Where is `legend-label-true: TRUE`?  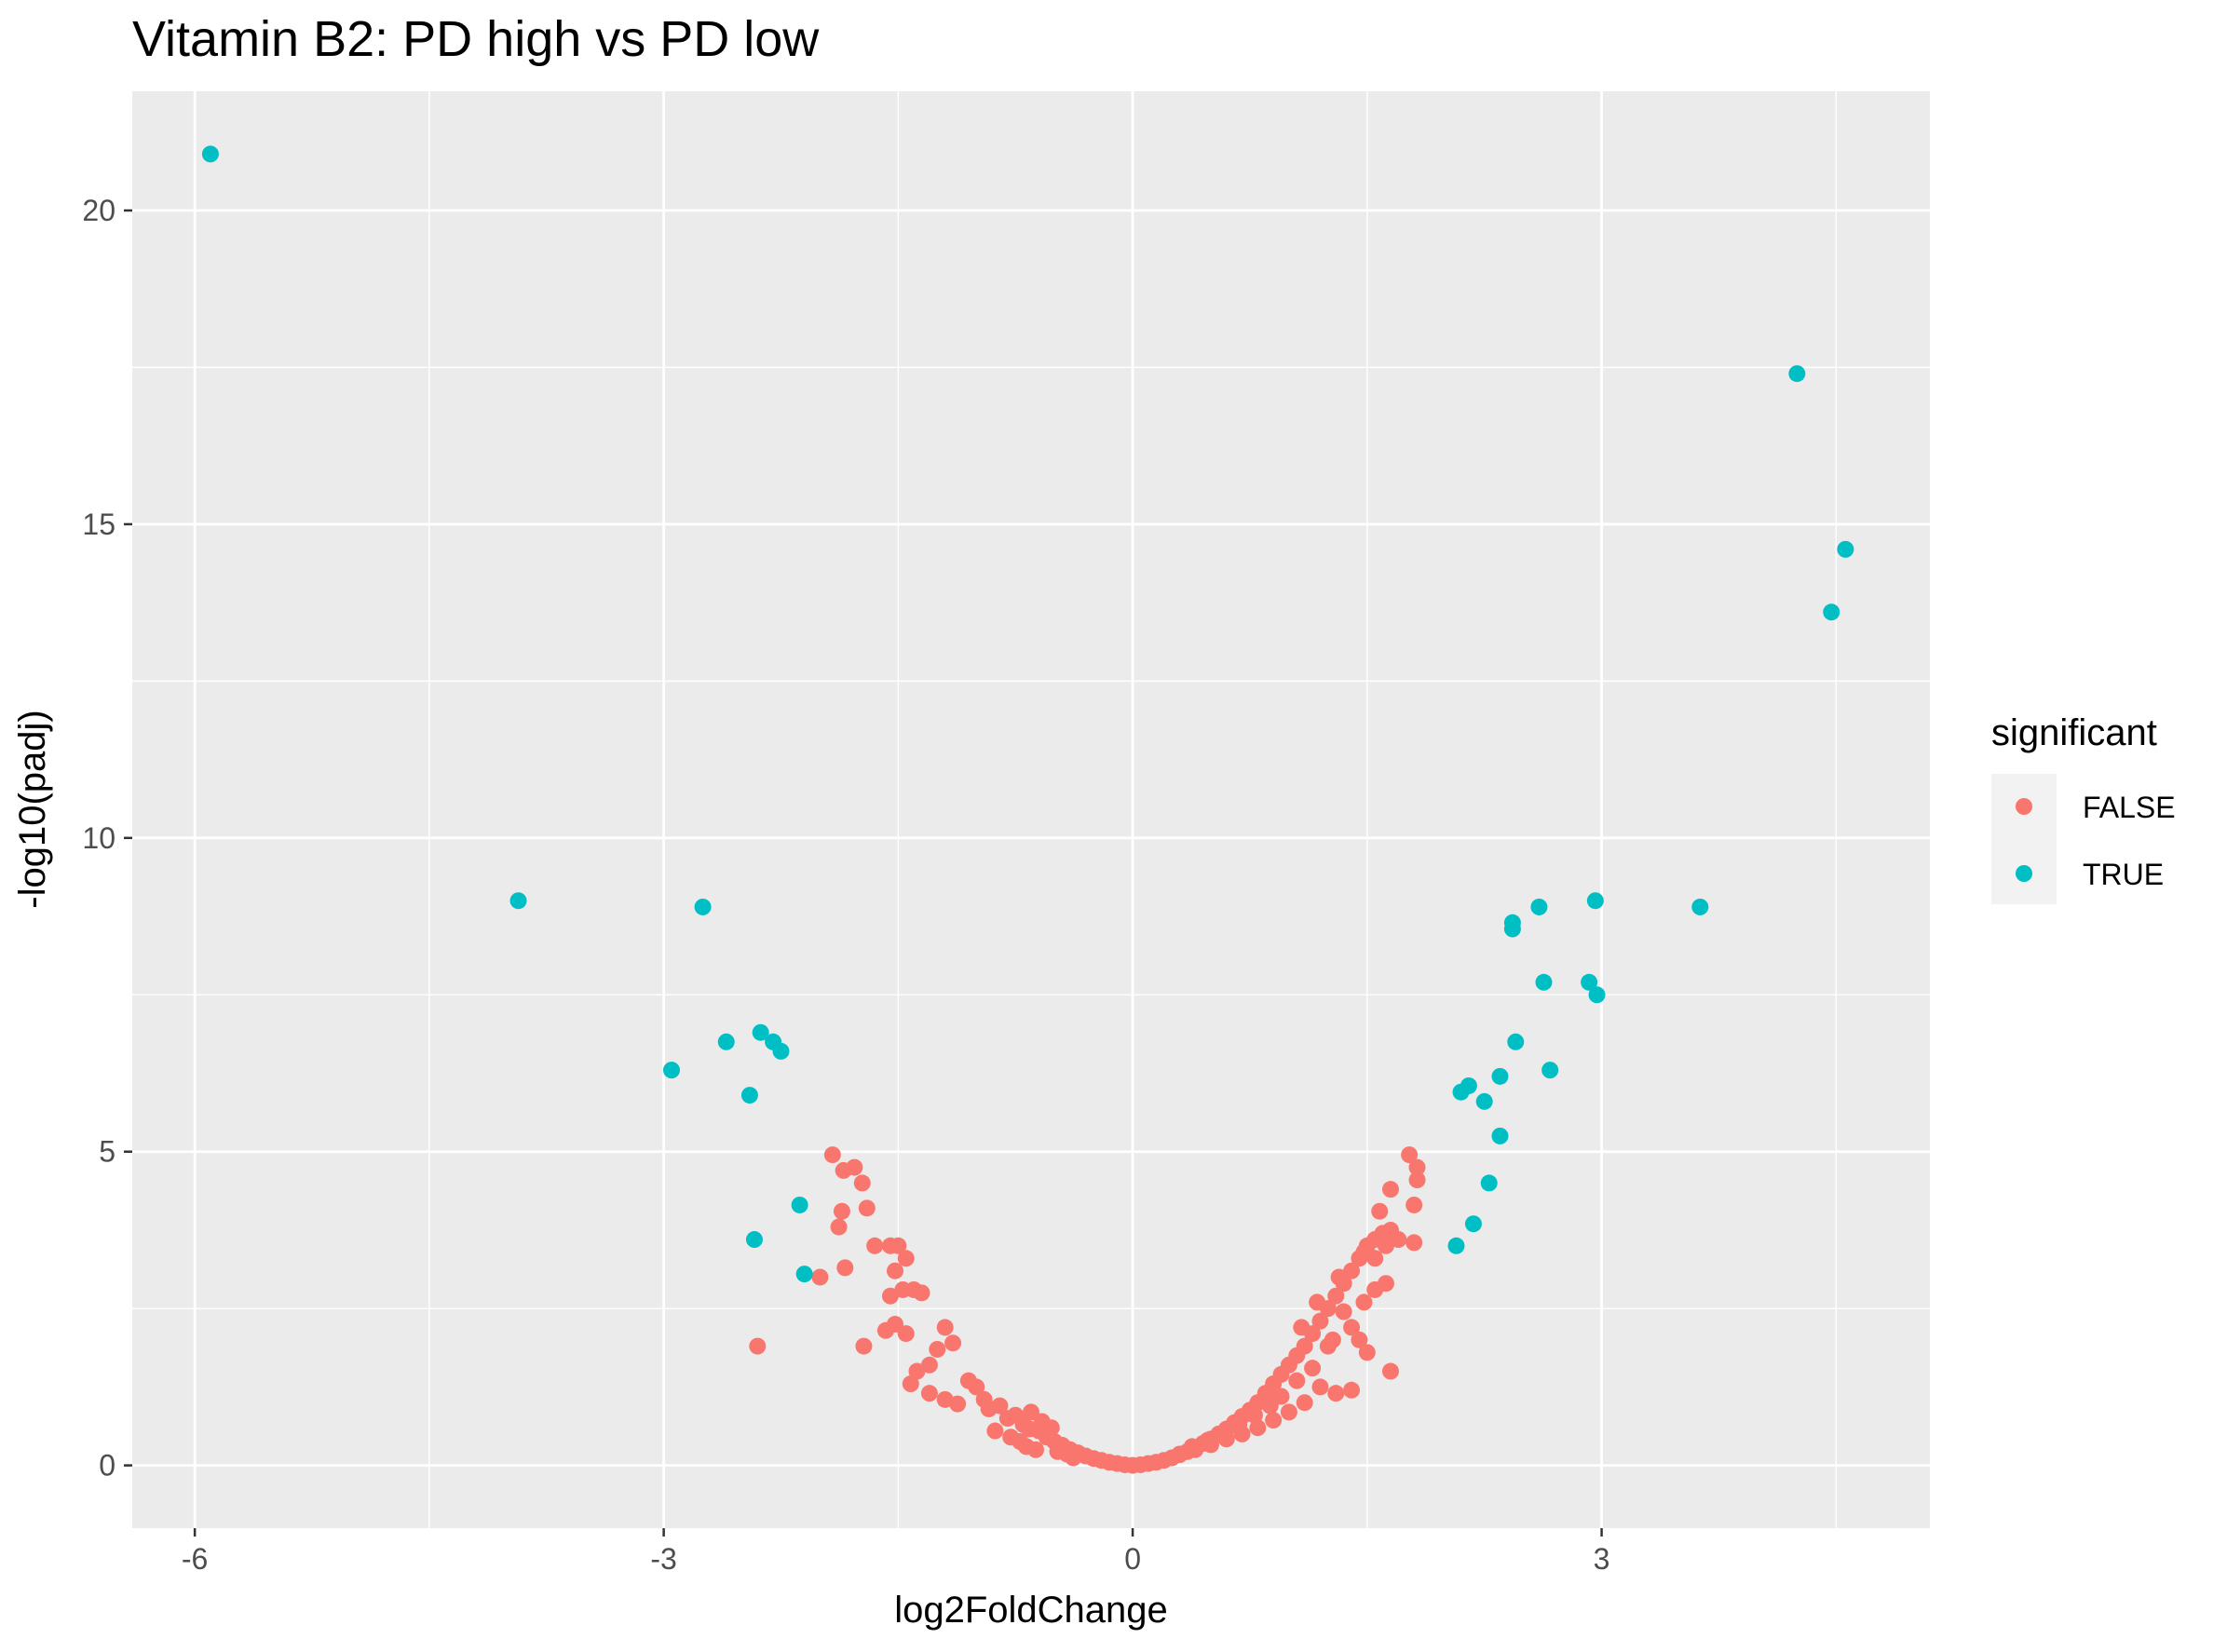 legend-label-true: TRUE is located at coordinates (2123, 874).